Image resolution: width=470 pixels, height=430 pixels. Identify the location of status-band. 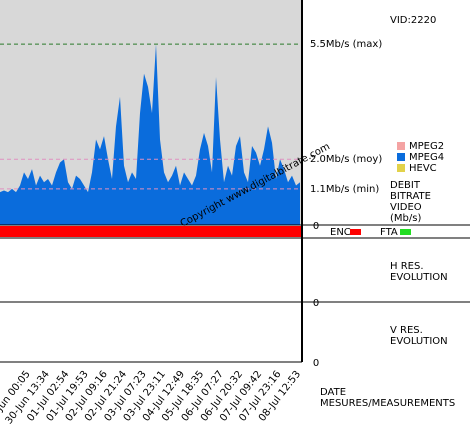
(151, 231).